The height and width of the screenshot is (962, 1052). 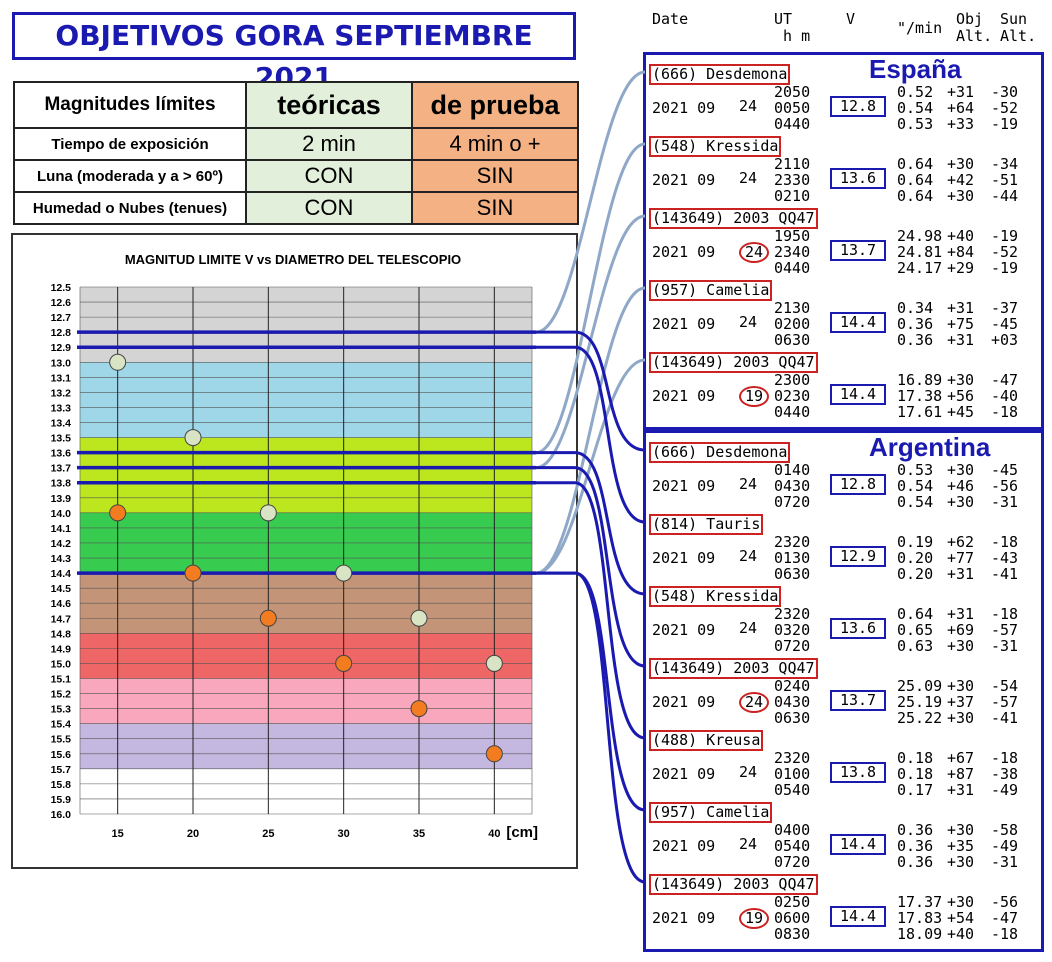 I want to click on y-tick-label: 12.7, so click(x=61, y=318).